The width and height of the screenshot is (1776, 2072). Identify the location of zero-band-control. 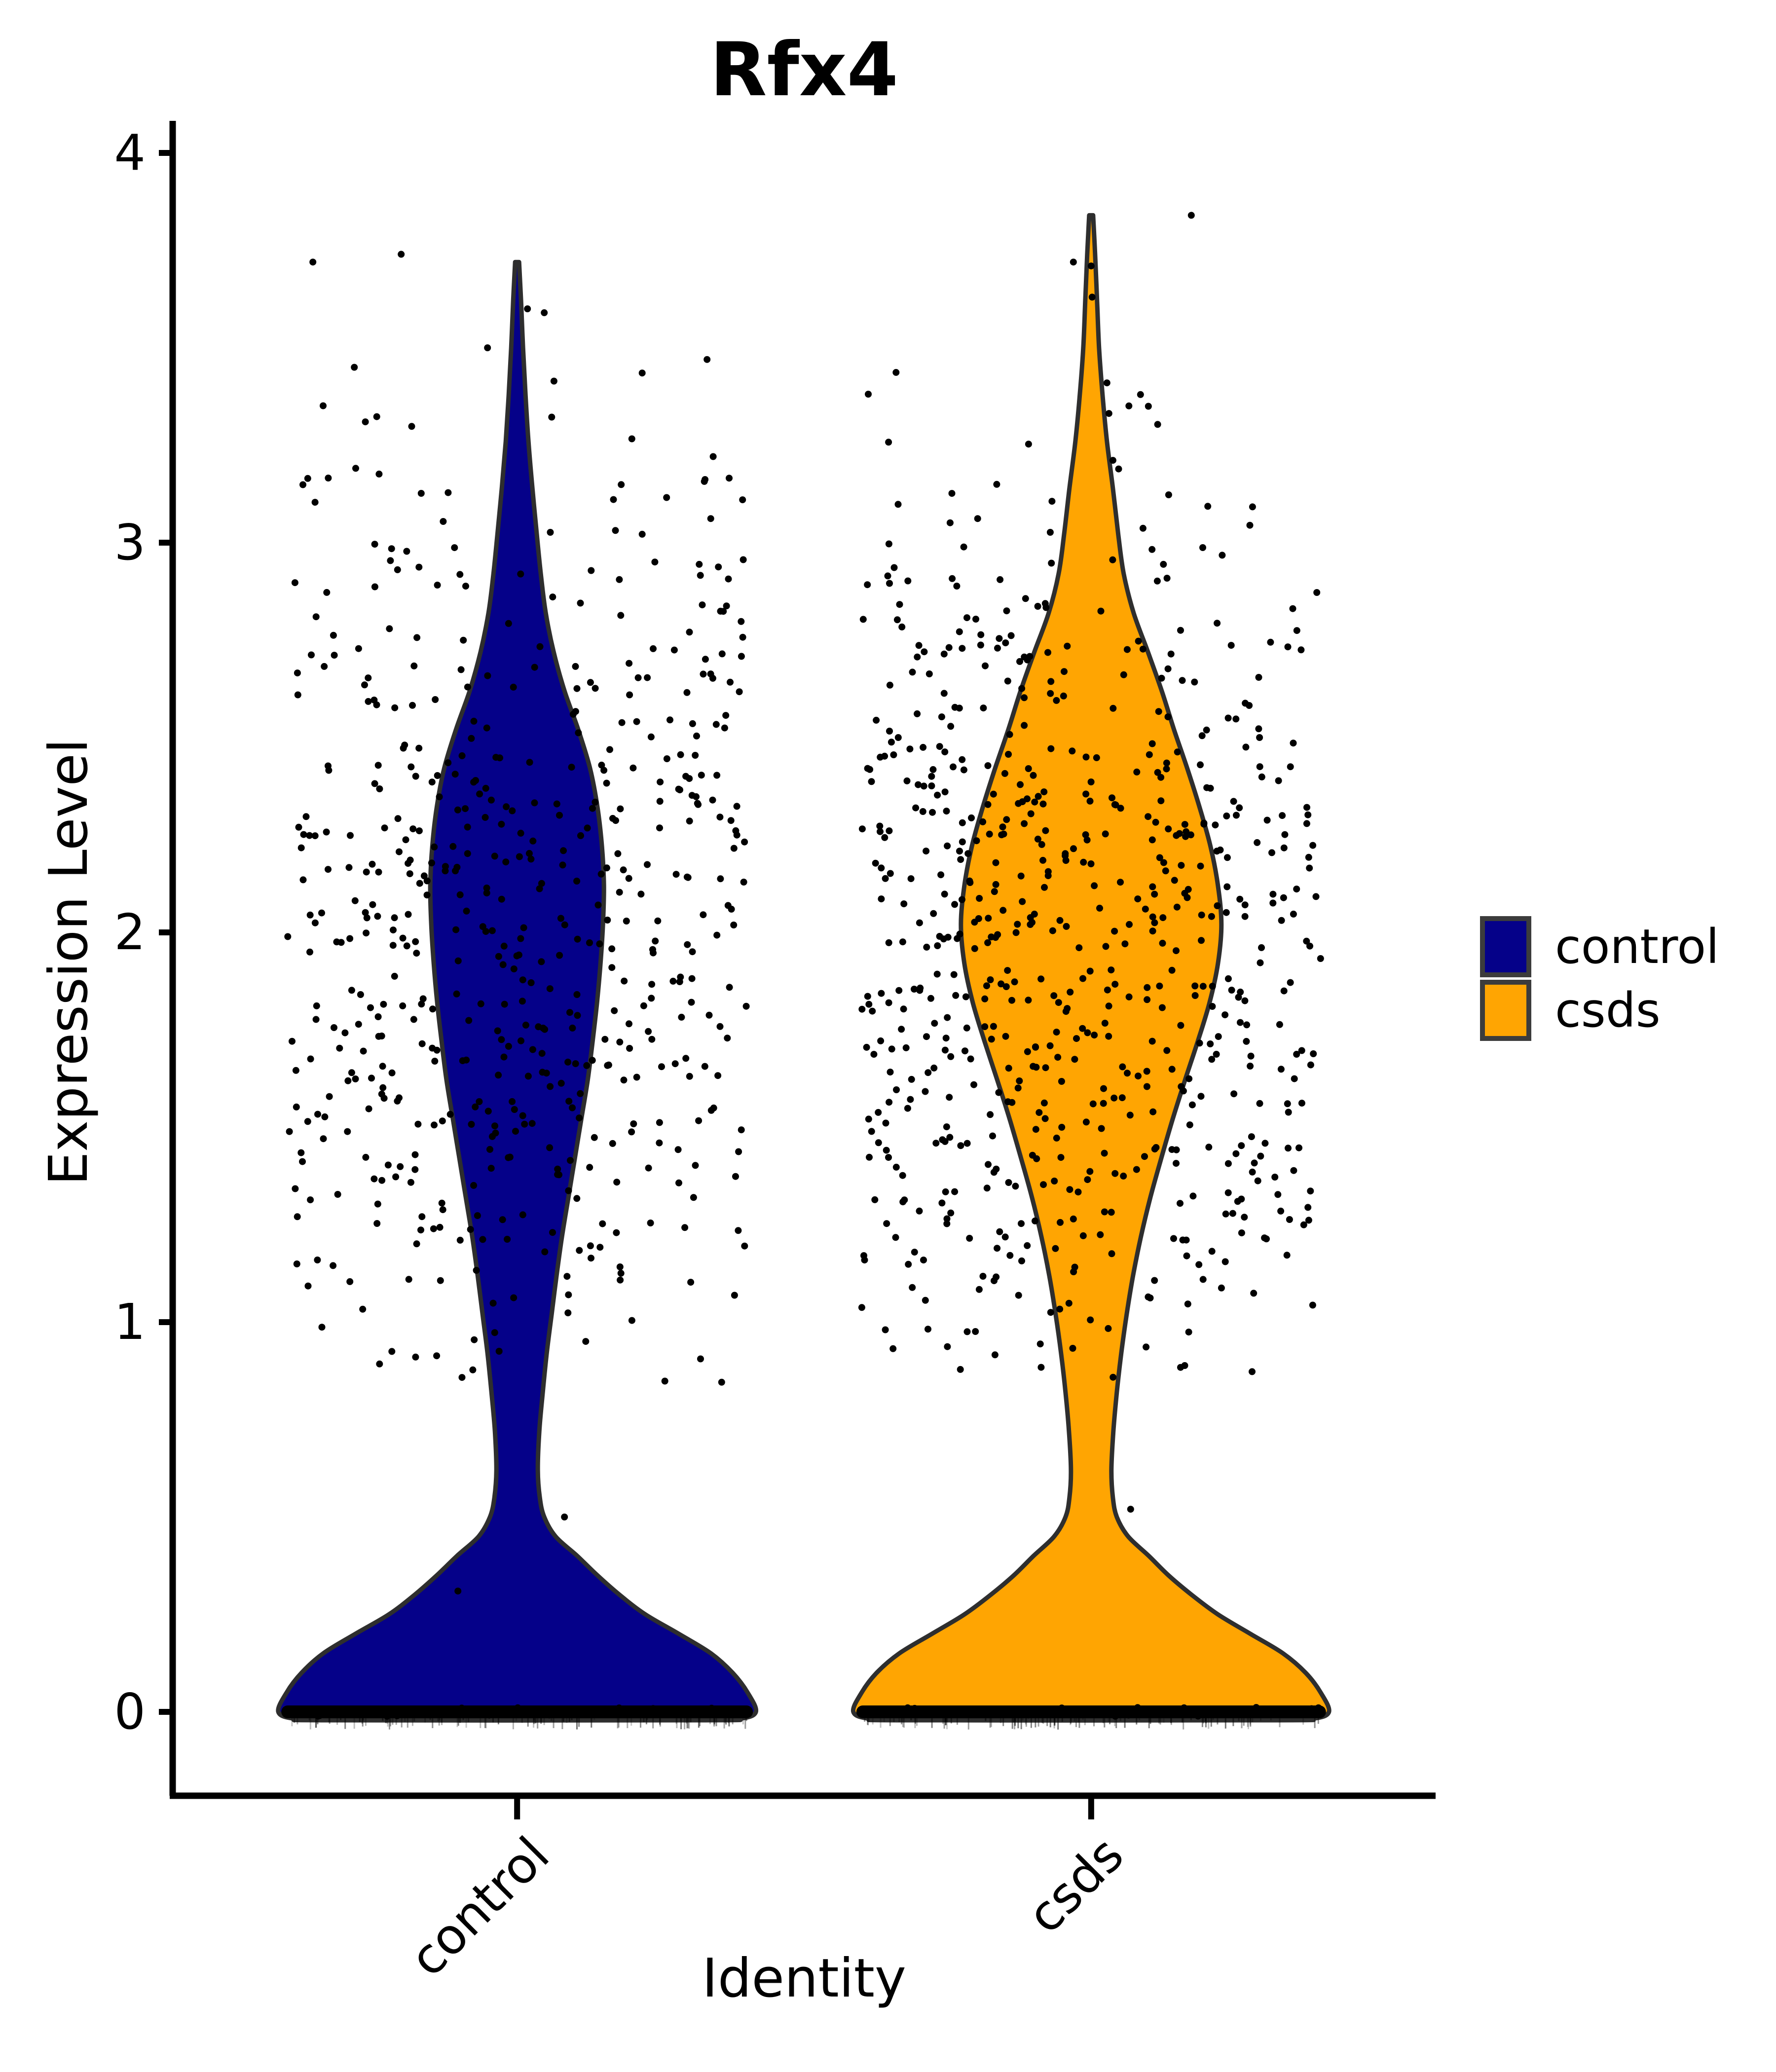
(517, 1717).